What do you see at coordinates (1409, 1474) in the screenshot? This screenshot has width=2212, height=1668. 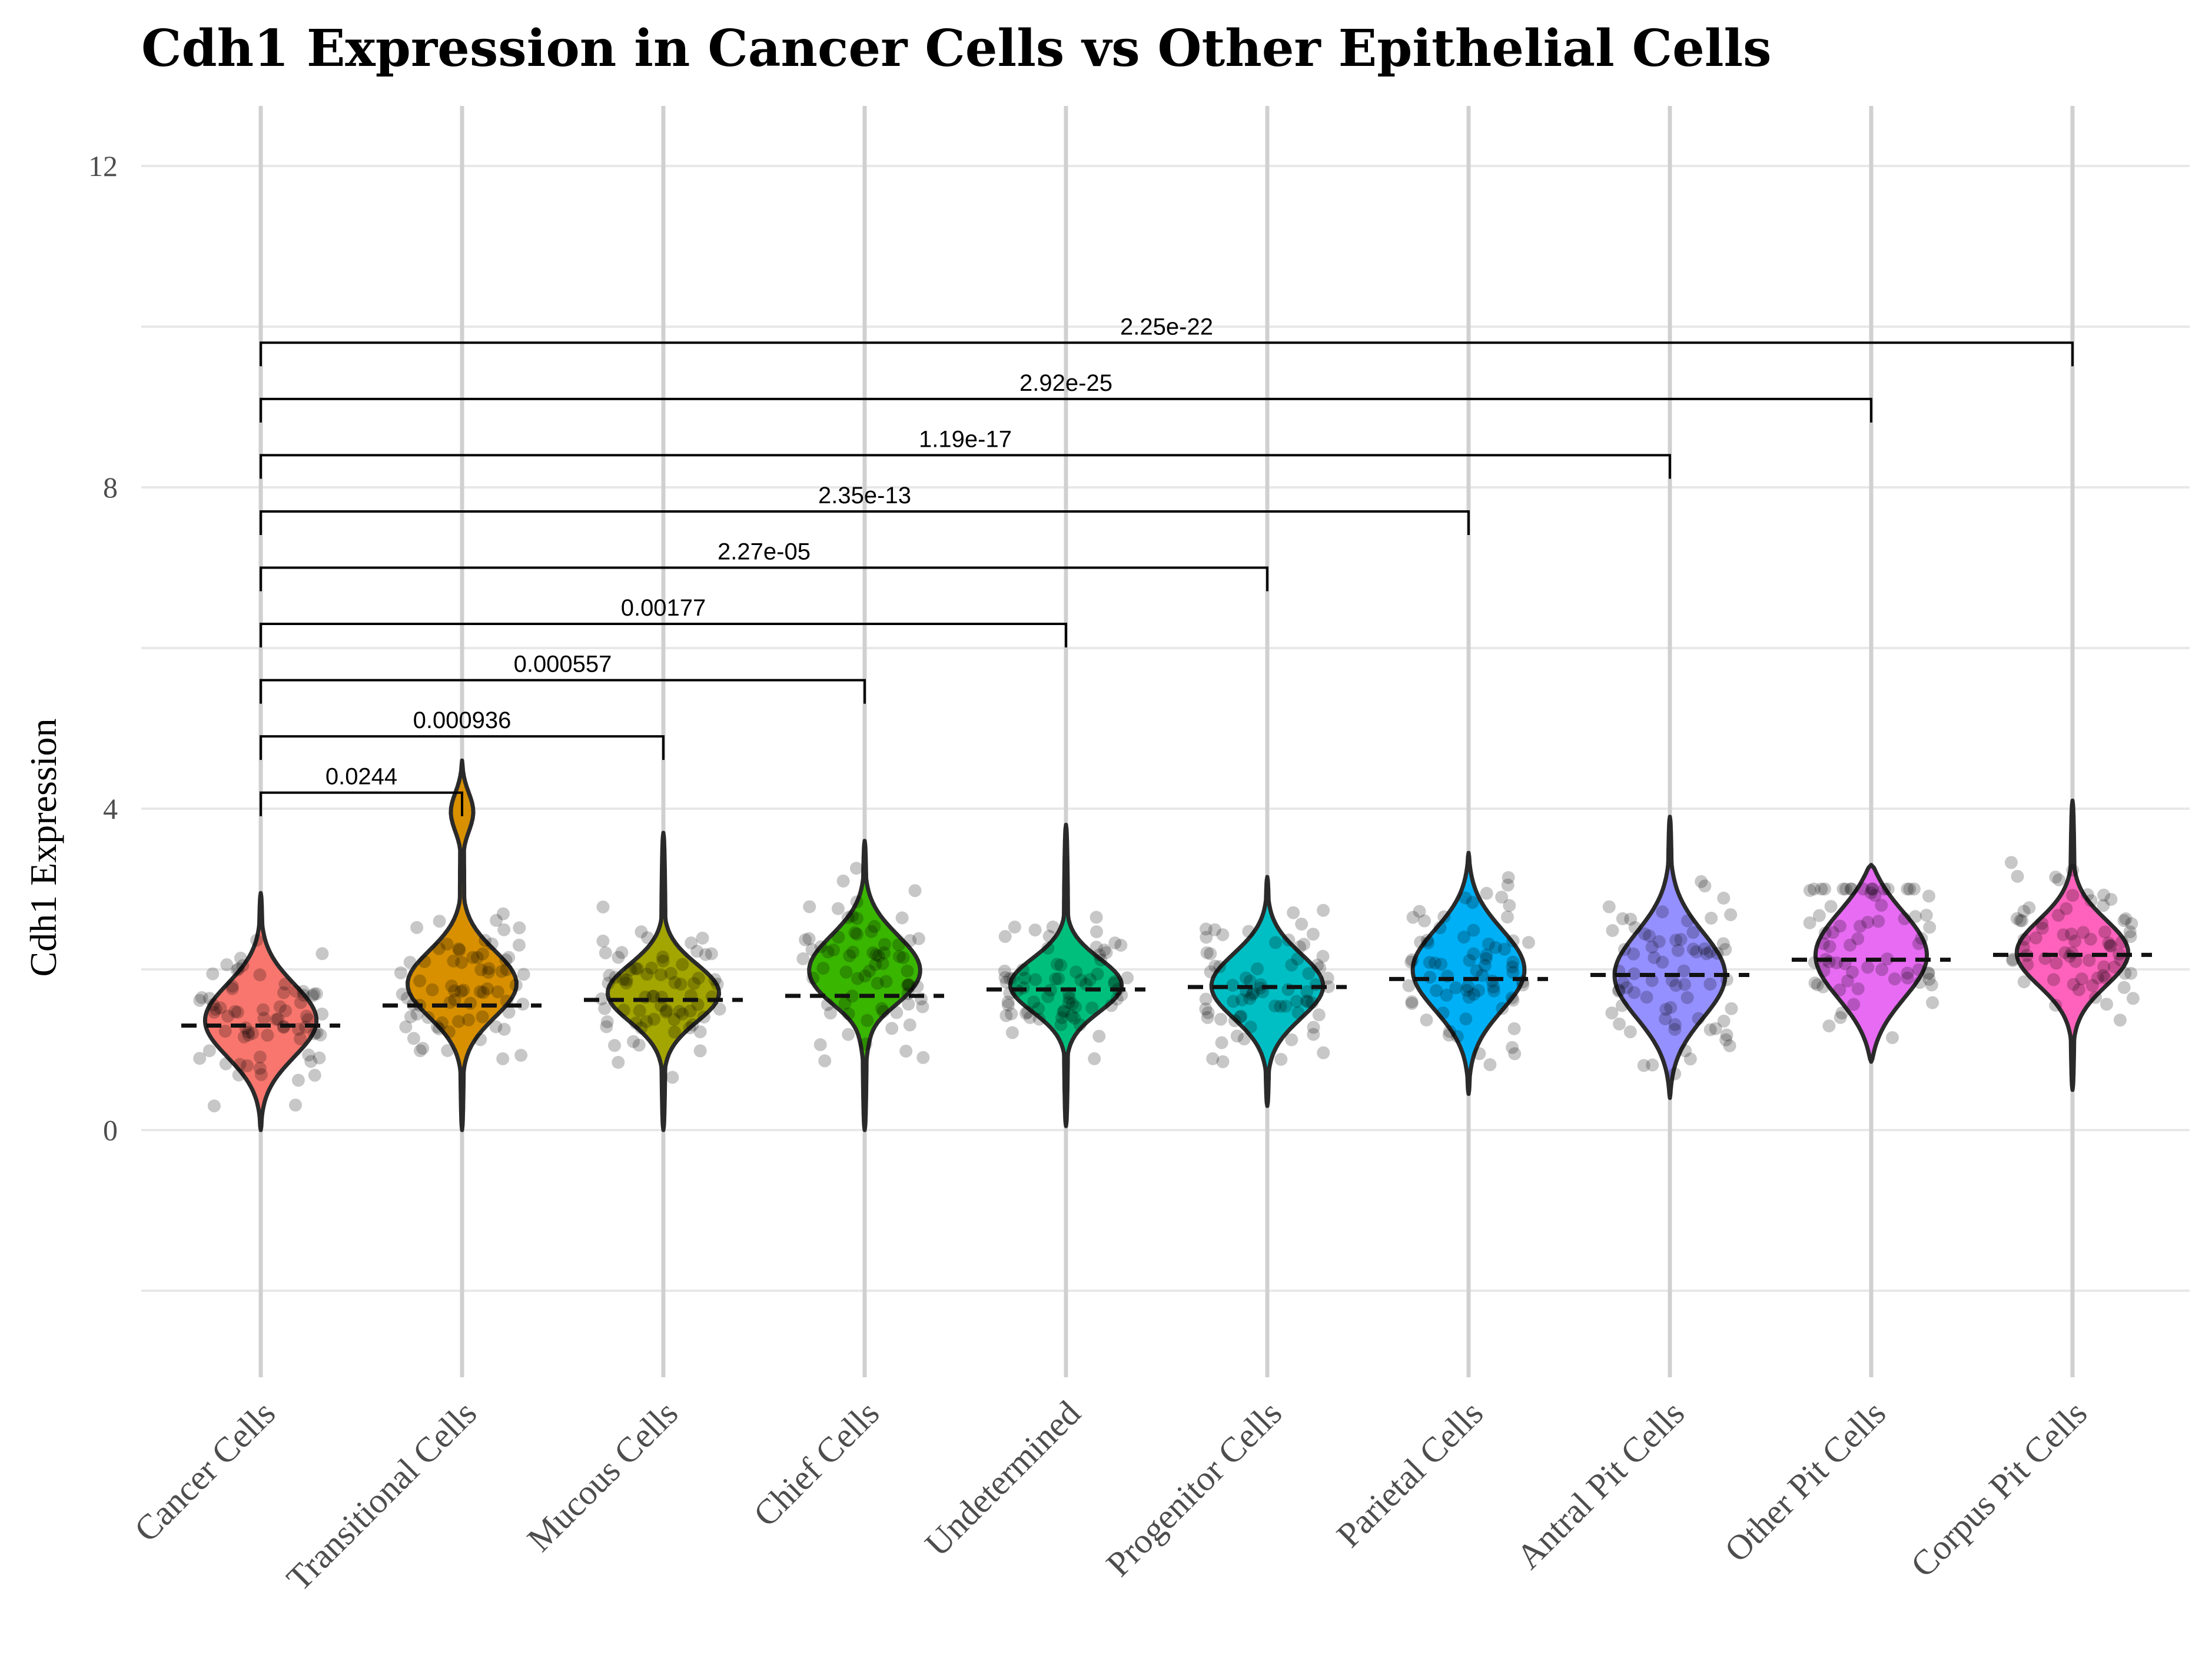 I see `x-tick-label: Parietal Cells` at bounding box center [1409, 1474].